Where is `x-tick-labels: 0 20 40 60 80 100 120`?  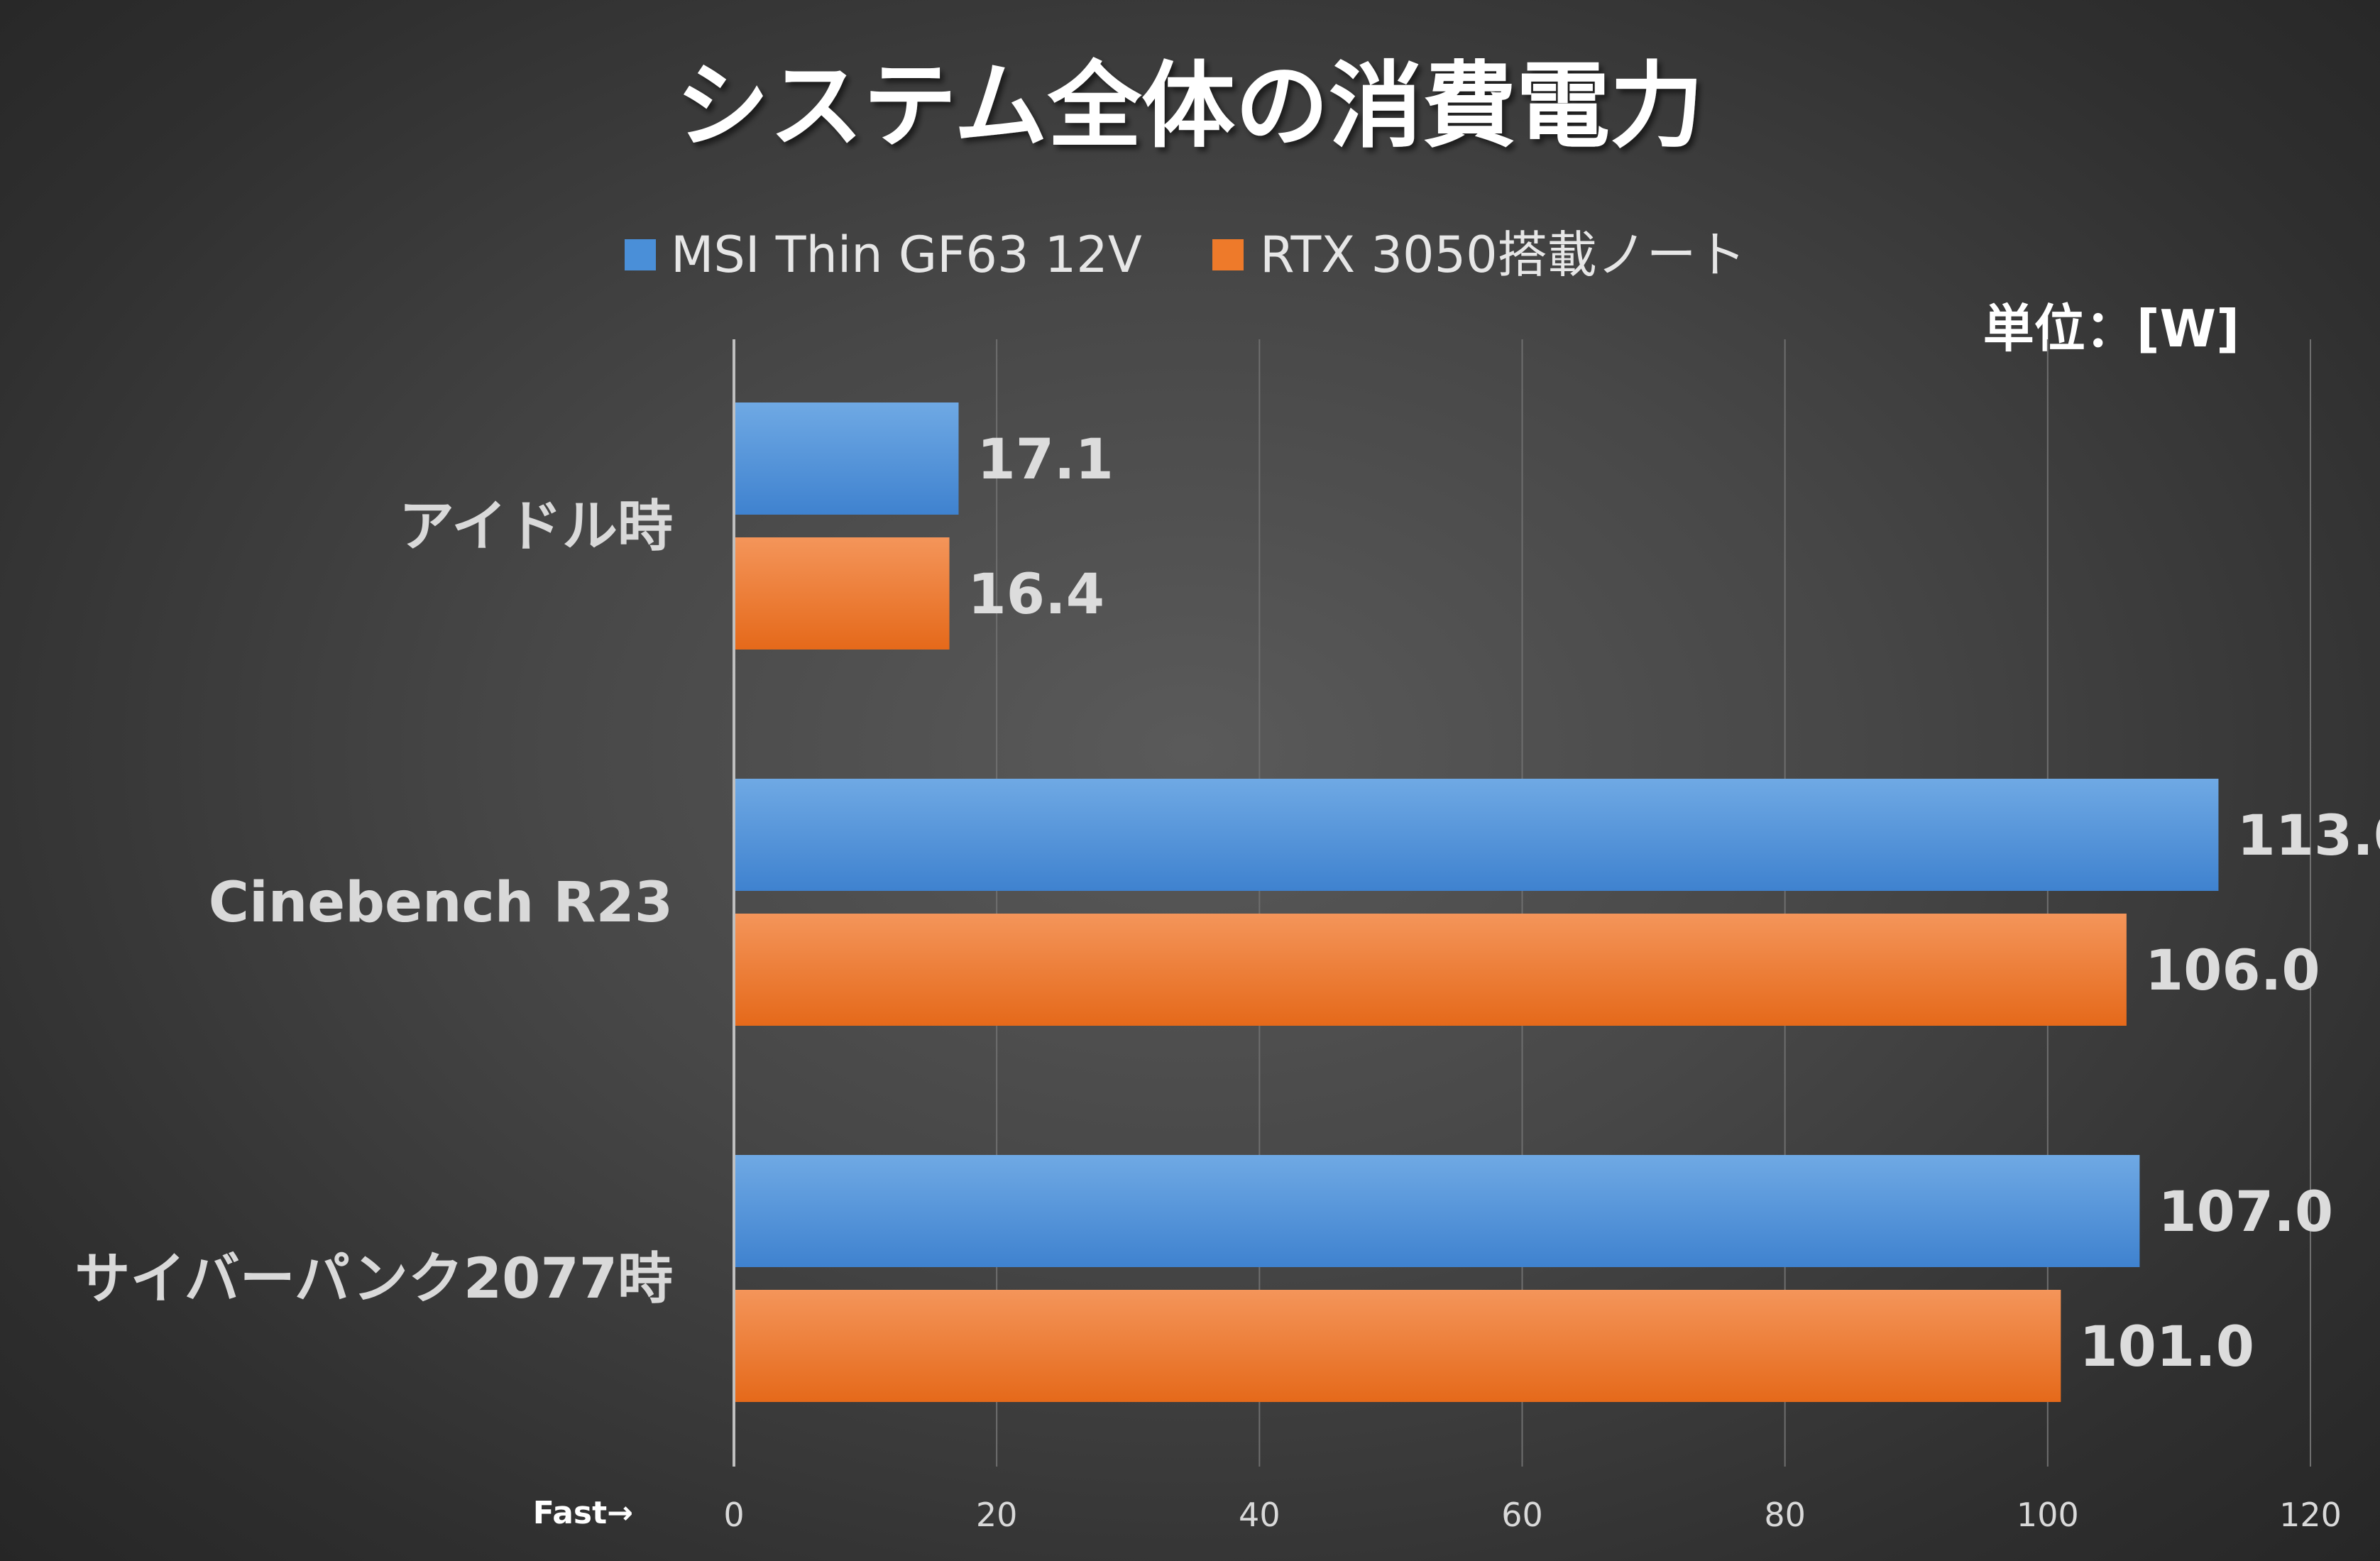 x-tick-labels: 0 20 40 60 80 100 120 is located at coordinates (1533, 1515).